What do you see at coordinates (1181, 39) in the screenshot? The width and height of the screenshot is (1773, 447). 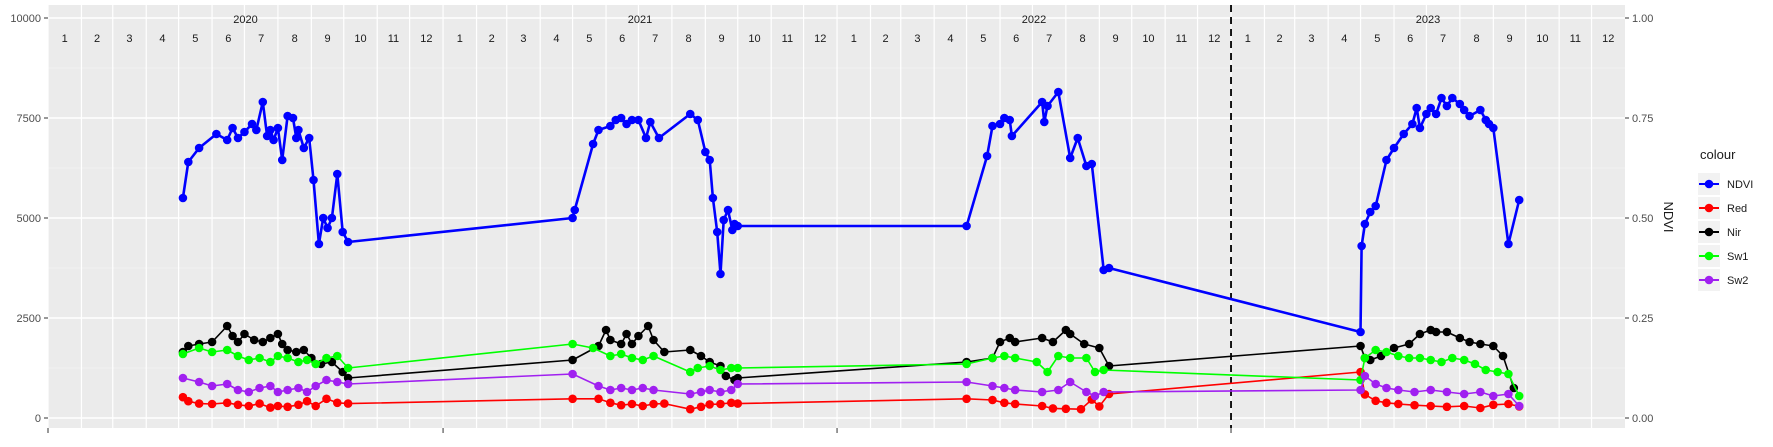 I see `month-label: 11` at bounding box center [1181, 39].